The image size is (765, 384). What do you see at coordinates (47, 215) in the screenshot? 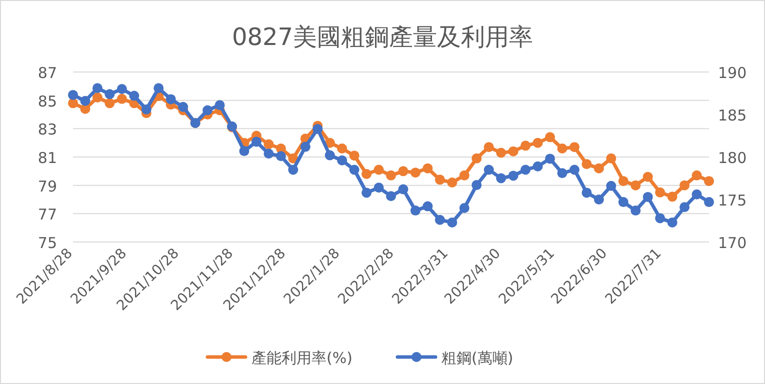
I see `y-tick-label: 77` at bounding box center [47, 215].